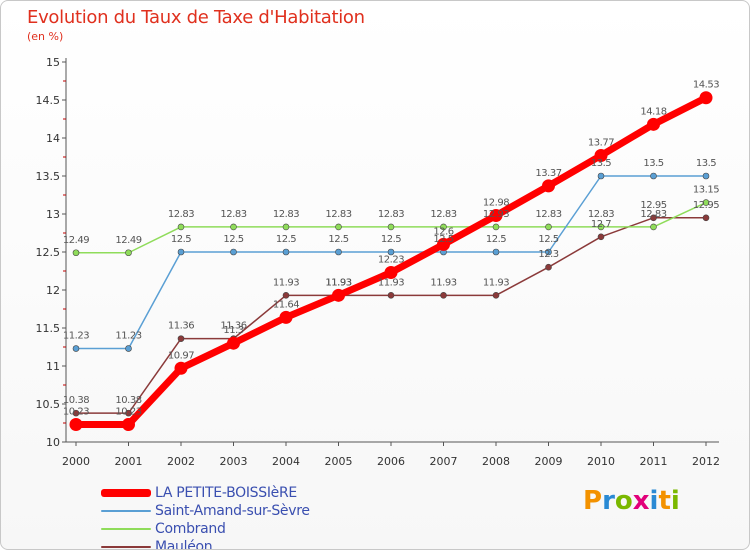 The image size is (750, 550). I want to click on x-tick-label: 2007, so click(444, 461).